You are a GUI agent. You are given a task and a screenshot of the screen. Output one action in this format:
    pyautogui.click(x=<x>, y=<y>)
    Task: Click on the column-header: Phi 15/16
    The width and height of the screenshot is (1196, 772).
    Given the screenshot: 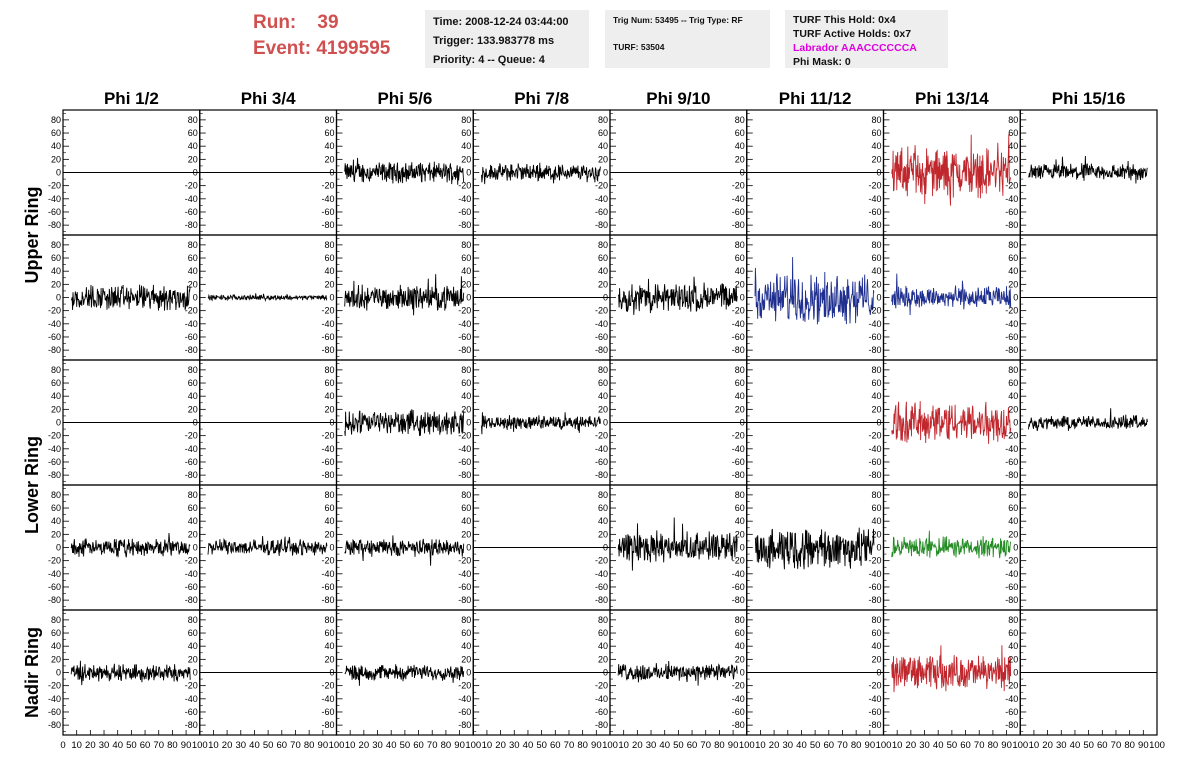 What is the action you would take?
    pyautogui.click(x=1089, y=98)
    